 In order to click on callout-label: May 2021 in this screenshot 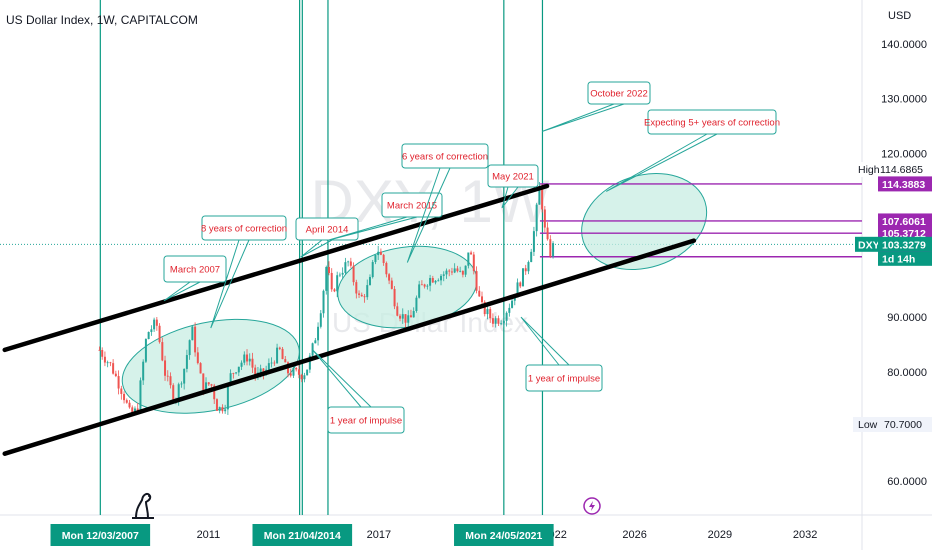, I will do `click(513, 177)`.